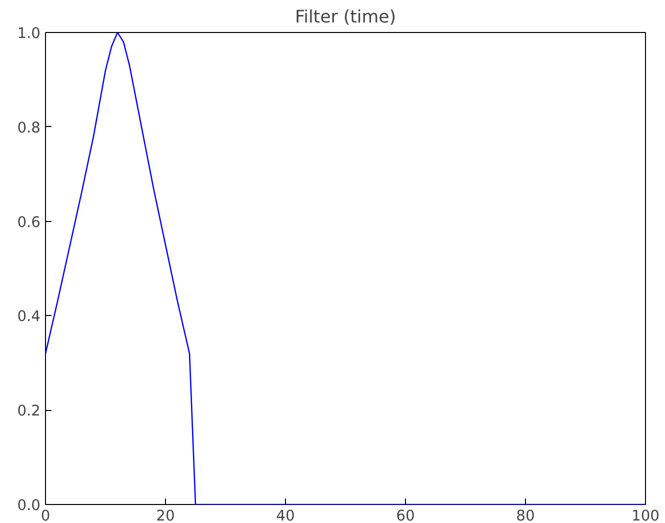  I want to click on x-tick-label: 60, so click(405, 515).